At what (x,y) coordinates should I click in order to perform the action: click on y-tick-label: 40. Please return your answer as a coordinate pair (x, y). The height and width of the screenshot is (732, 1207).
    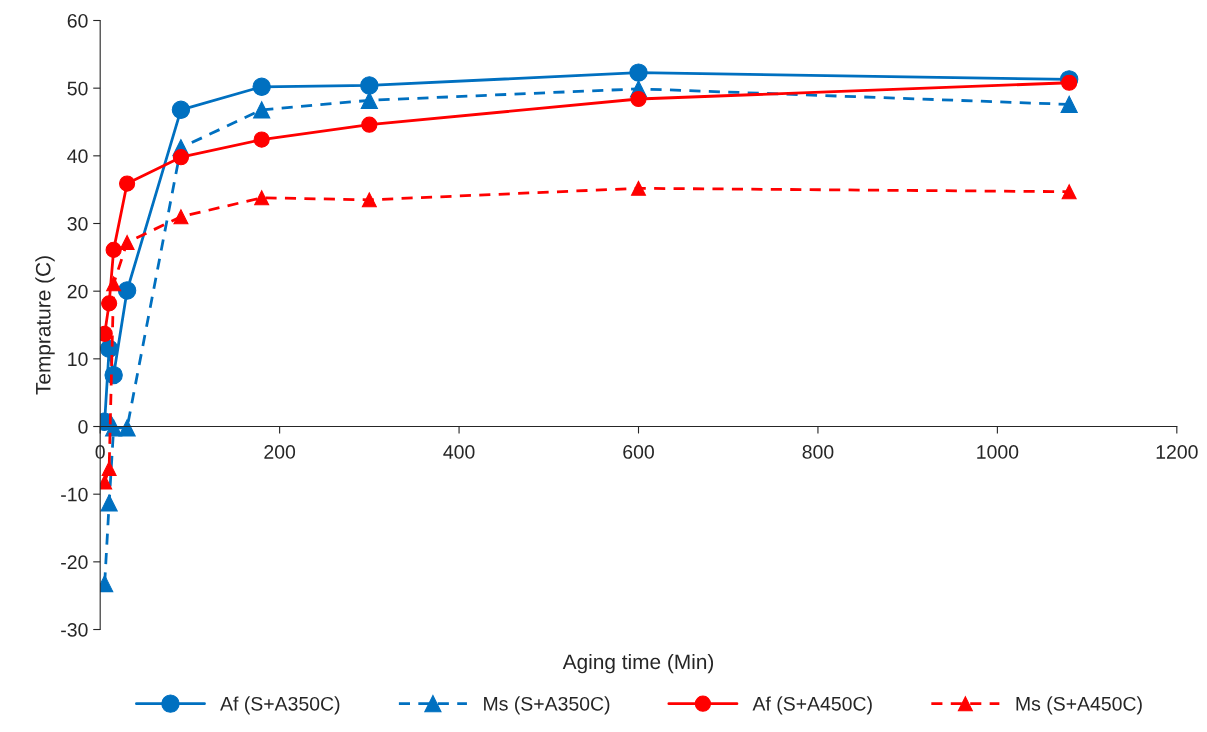
    Looking at the image, I should click on (77, 156).